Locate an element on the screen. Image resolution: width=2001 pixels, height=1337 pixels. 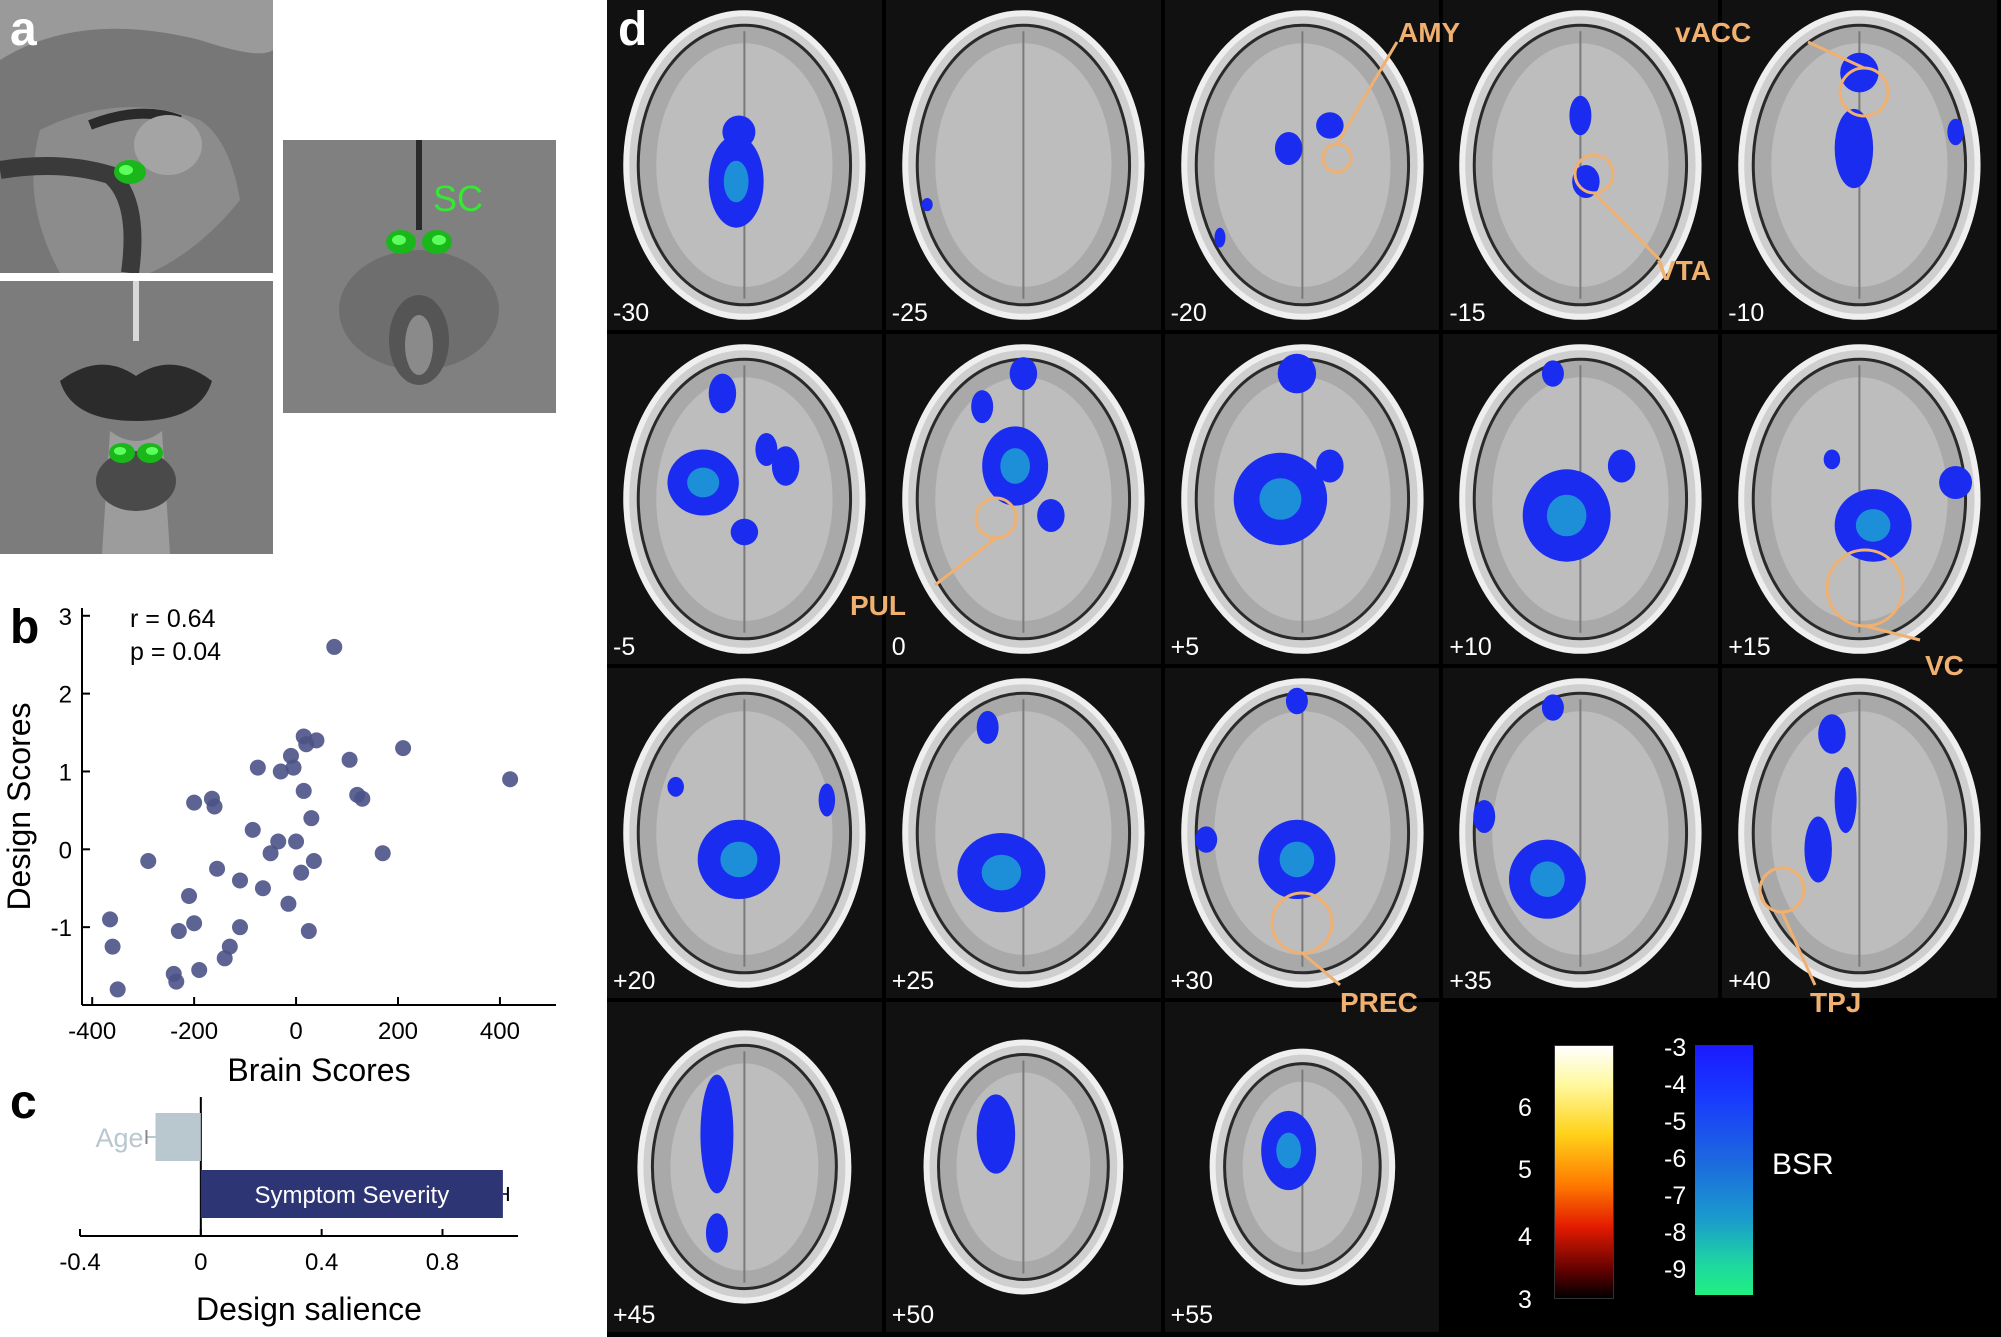
brain-slice: +30 is located at coordinates (1302, 833).